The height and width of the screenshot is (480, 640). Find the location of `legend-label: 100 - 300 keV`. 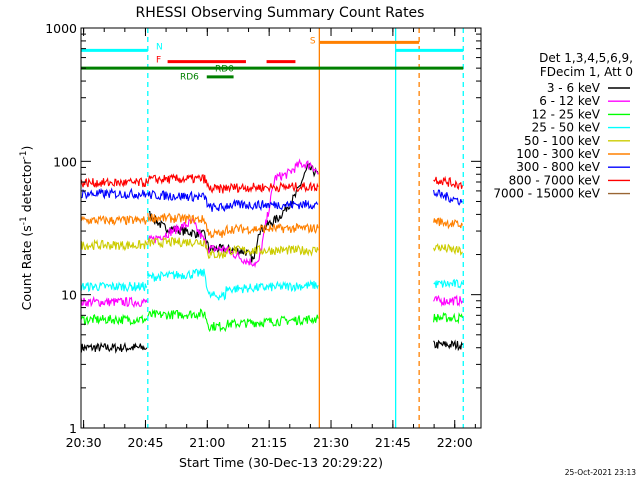

legend-label: 100 - 300 keV is located at coordinates (558, 154).